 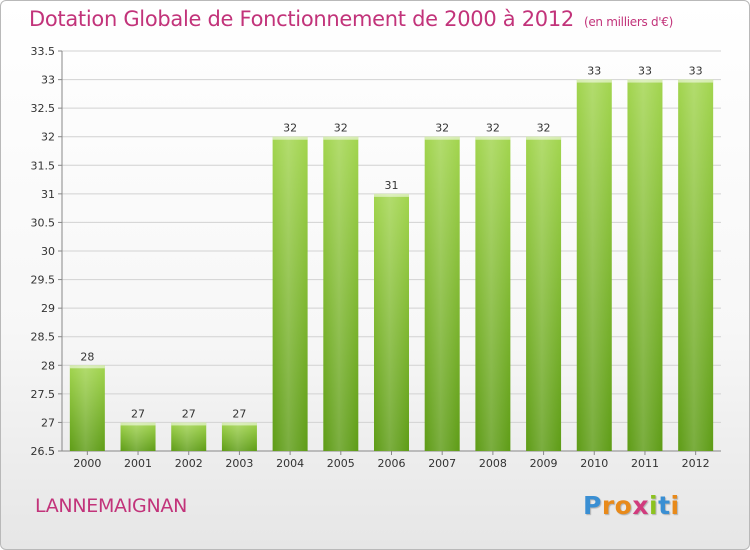 I want to click on y-tick-label: 32, so click(x=48, y=137).